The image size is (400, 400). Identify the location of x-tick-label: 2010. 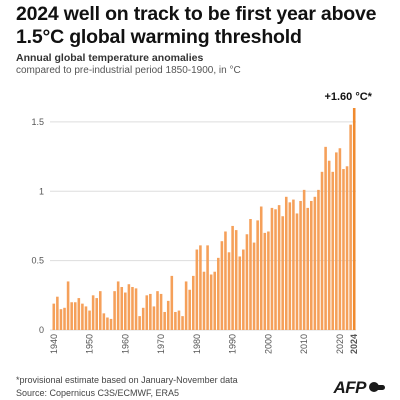
(304, 344).